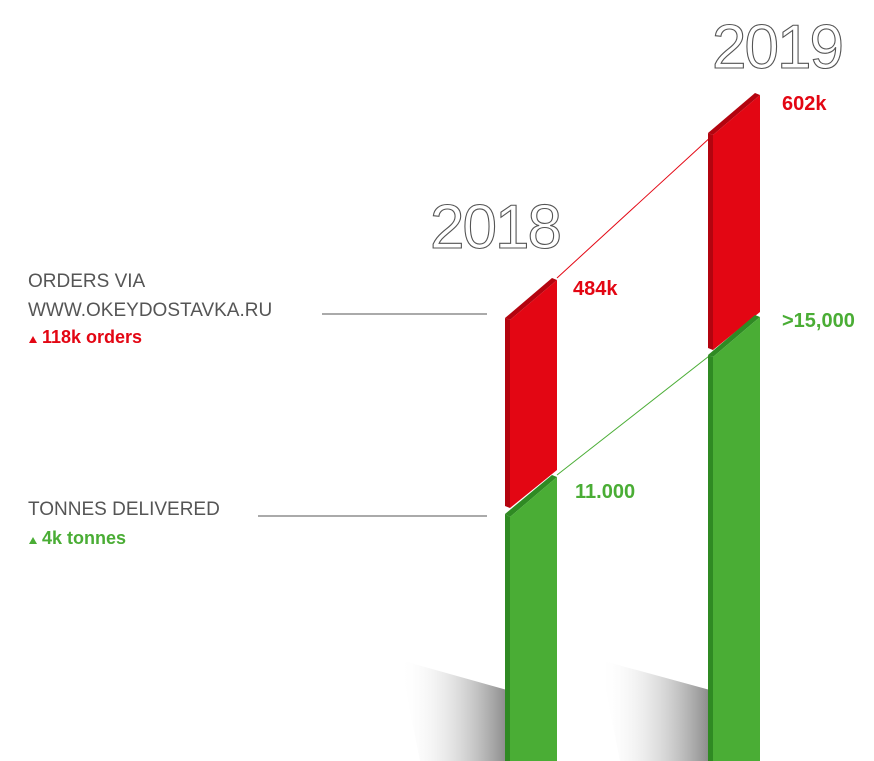 This screenshot has width=874, height=761. What do you see at coordinates (736, 222) in the screenshot?
I see `bar-orders-2019` at bounding box center [736, 222].